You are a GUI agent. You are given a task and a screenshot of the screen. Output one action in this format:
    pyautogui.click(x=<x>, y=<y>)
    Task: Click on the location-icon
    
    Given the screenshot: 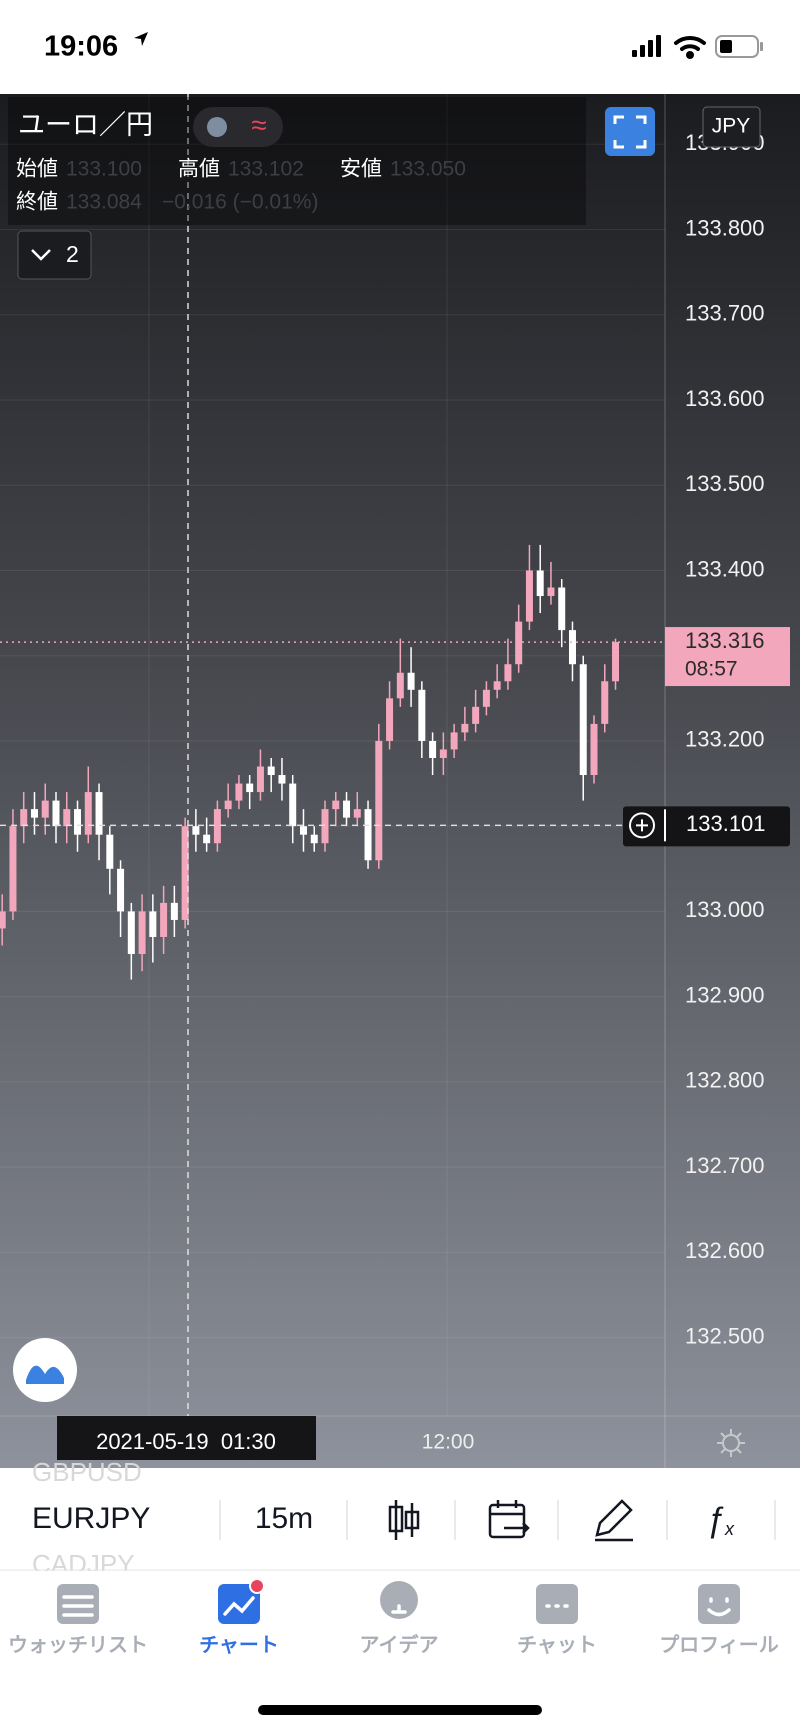 What is the action you would take?
    pyautogui.click(x=141, y=39)
    